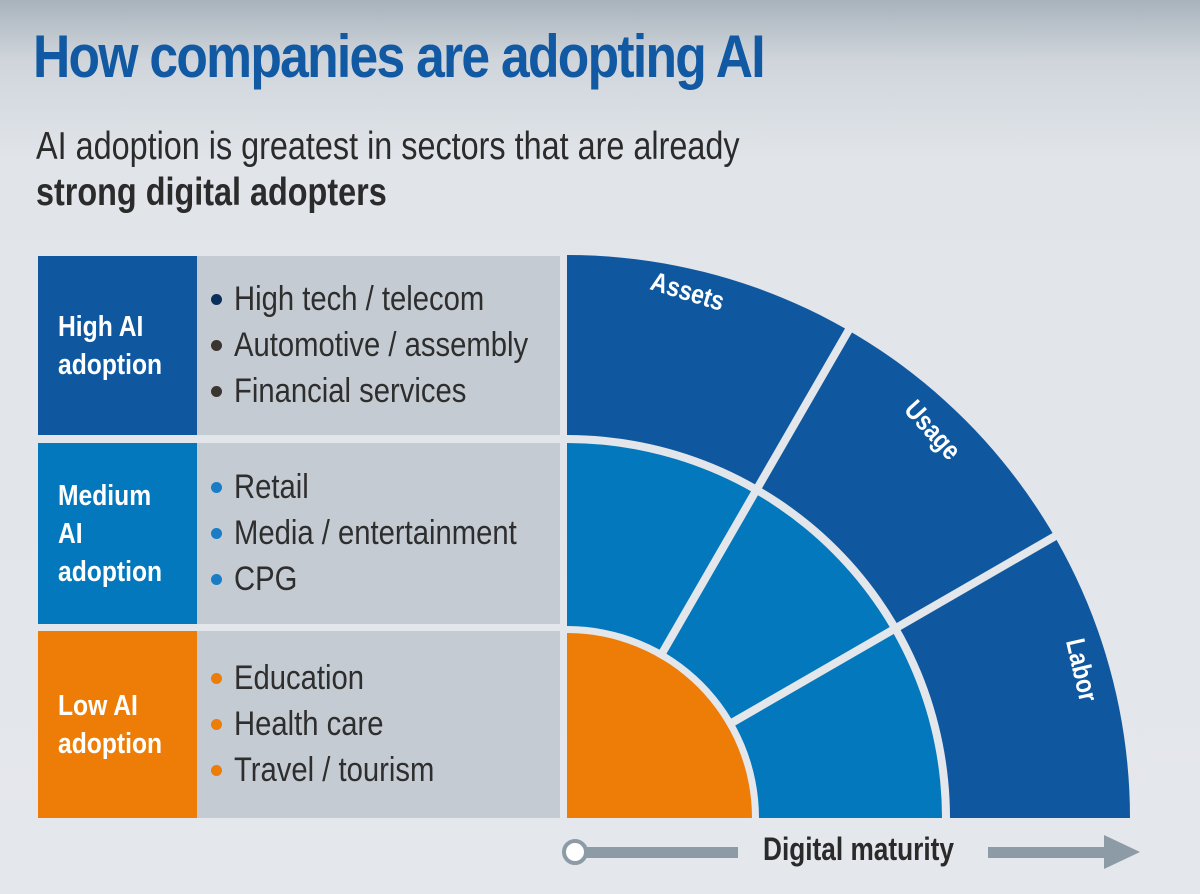 The image size is (1200, 894). What do you see at coordinates (110, 345) in the screenshot?
I see `row-label-text: High AI adoption` at bounding box center [110, 345].